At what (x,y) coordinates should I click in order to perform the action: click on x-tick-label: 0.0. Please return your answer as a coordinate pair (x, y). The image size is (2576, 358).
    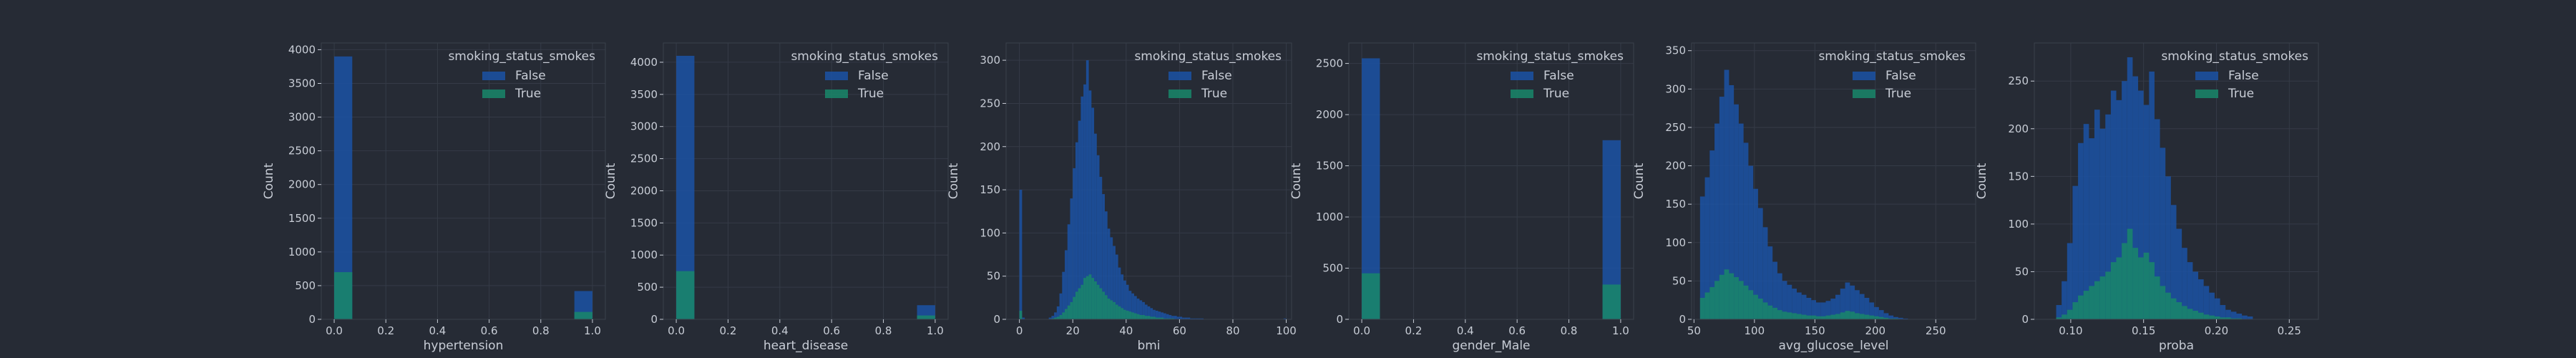
    Looking at the image, I should click on (334, 330).